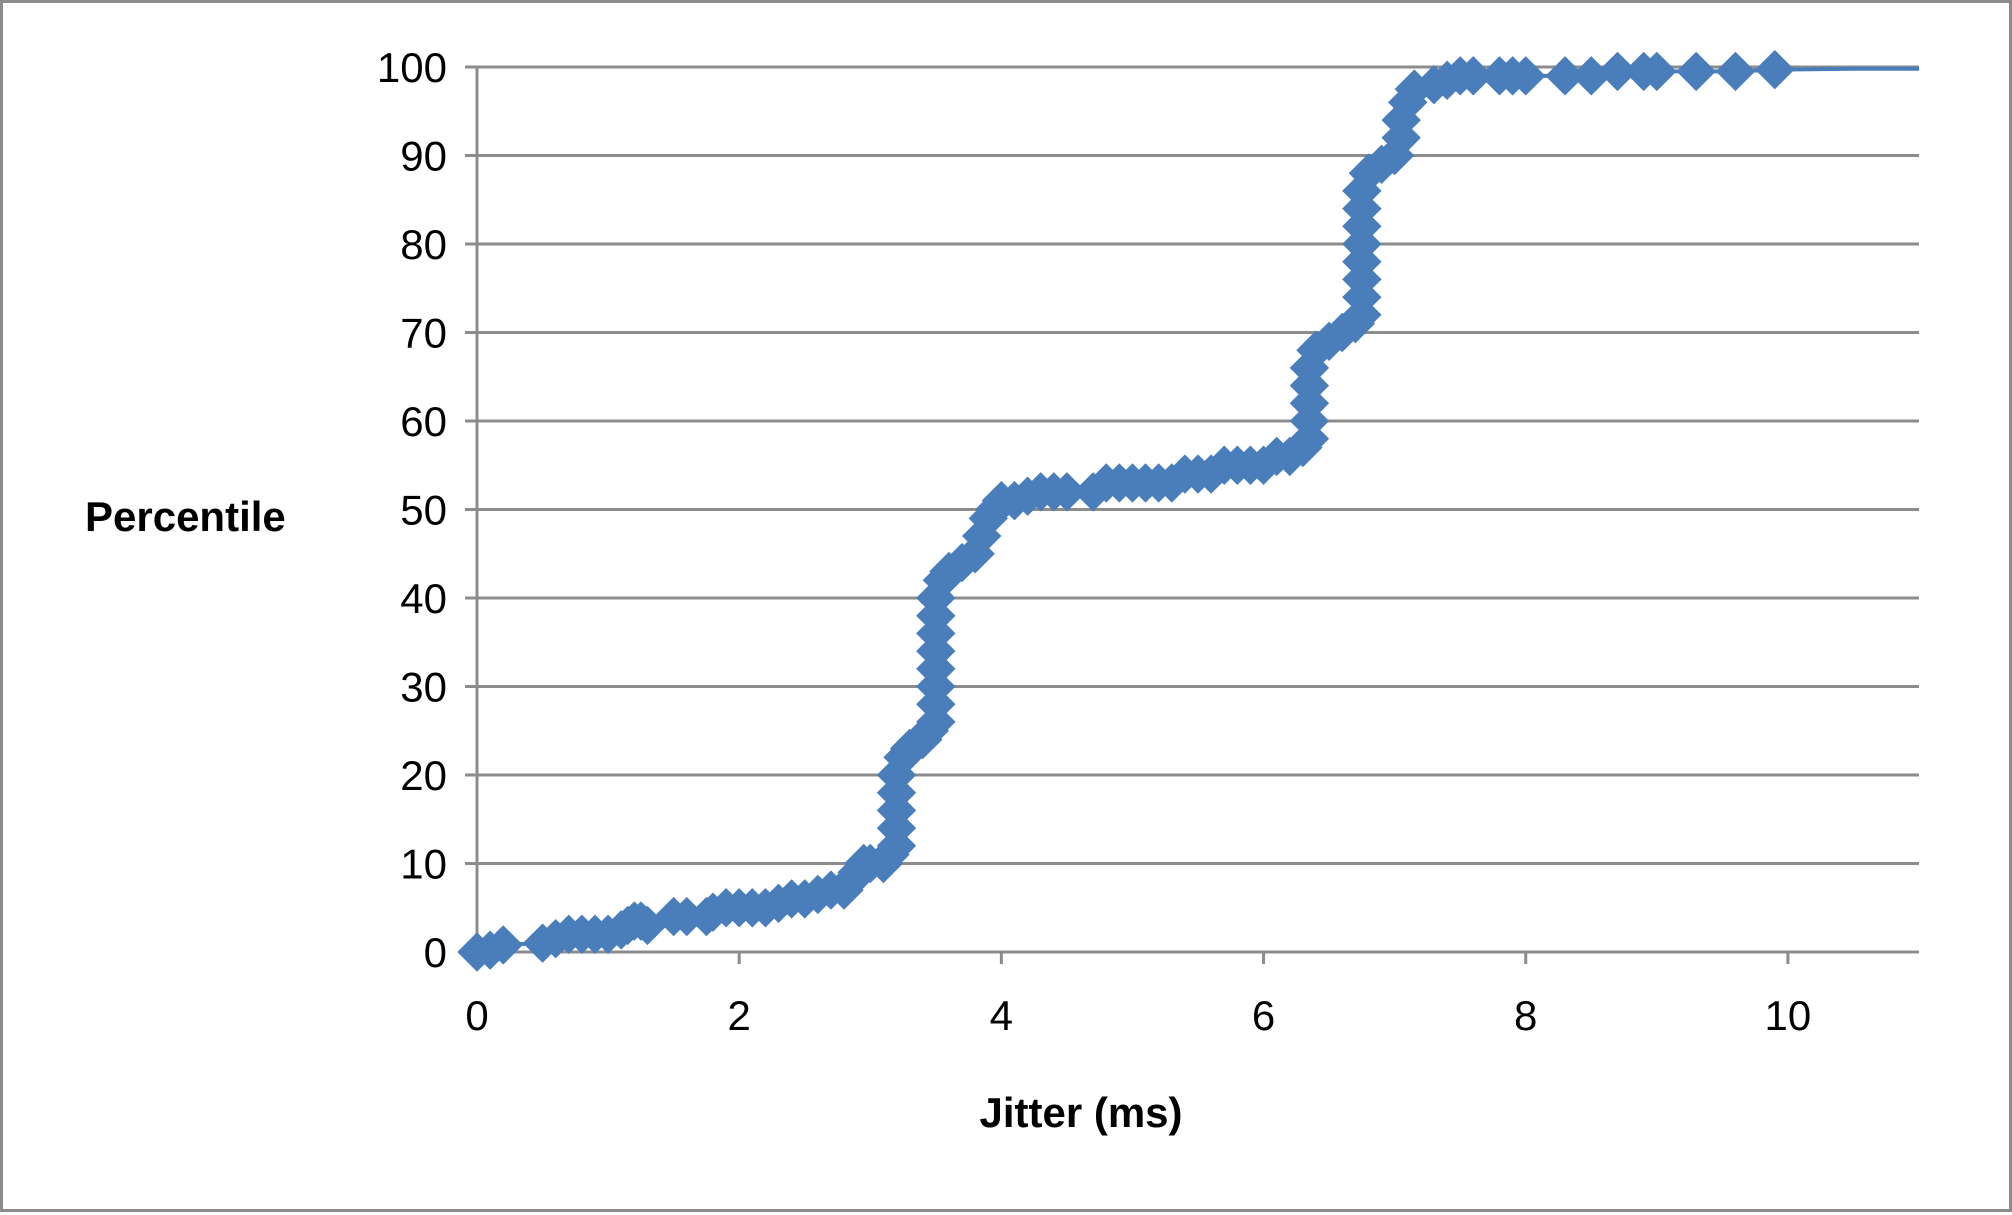  Describe the element at coordinates (1788, 1015) in the screenshot. I see `x-tick-label: 10` at that location.